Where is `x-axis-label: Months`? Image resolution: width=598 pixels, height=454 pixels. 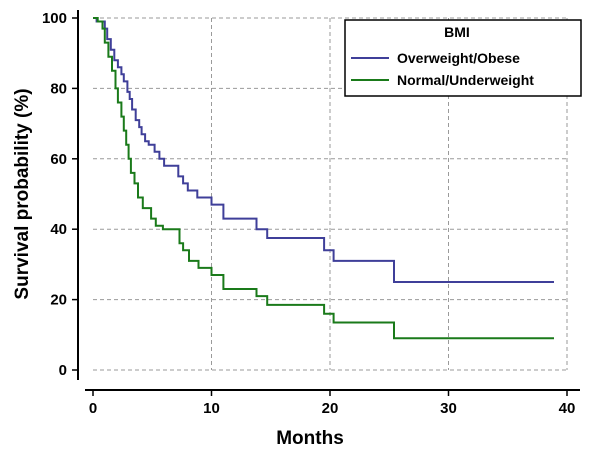
x-axis-label: Months is located at coordinates (310, 438).